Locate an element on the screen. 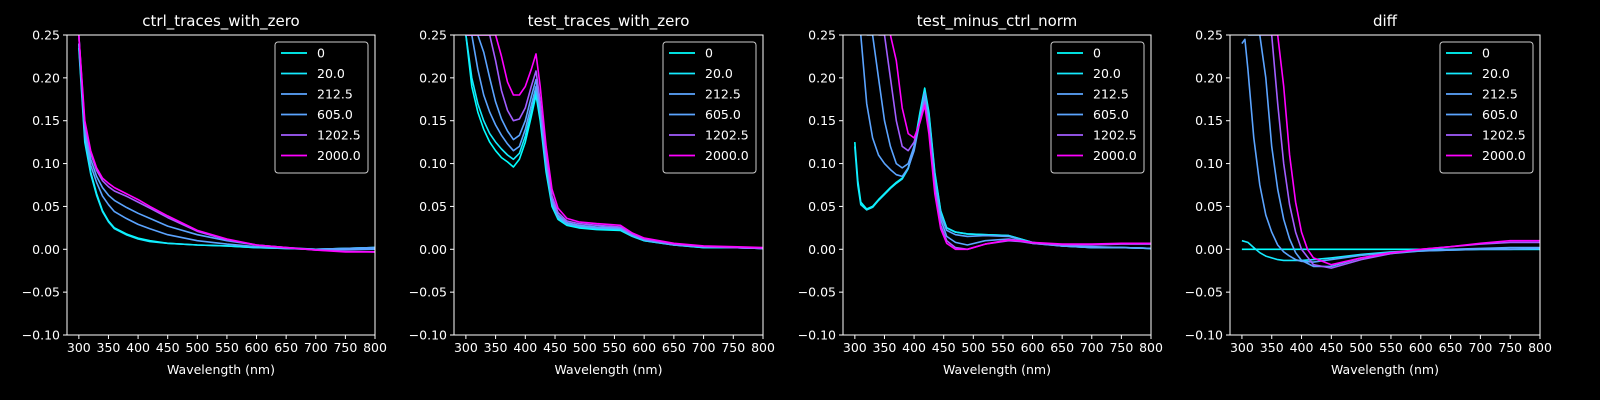  x-axis-label: Wavelength (nm) is located at coordinates (1385, 369).